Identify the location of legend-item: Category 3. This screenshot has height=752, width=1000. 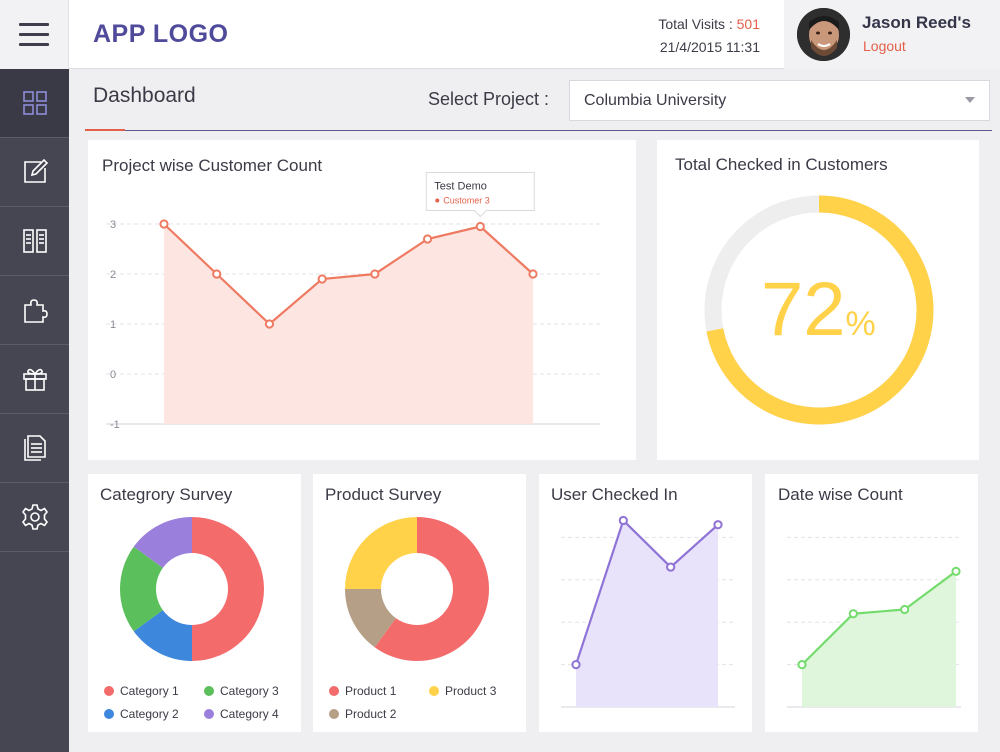
(241, 691).